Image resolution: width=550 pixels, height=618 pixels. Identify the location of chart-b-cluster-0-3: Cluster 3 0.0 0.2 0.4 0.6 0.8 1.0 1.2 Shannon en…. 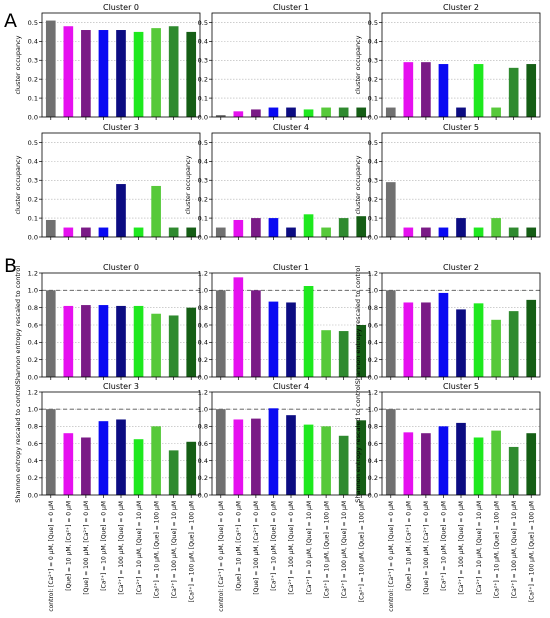
(107, 497).